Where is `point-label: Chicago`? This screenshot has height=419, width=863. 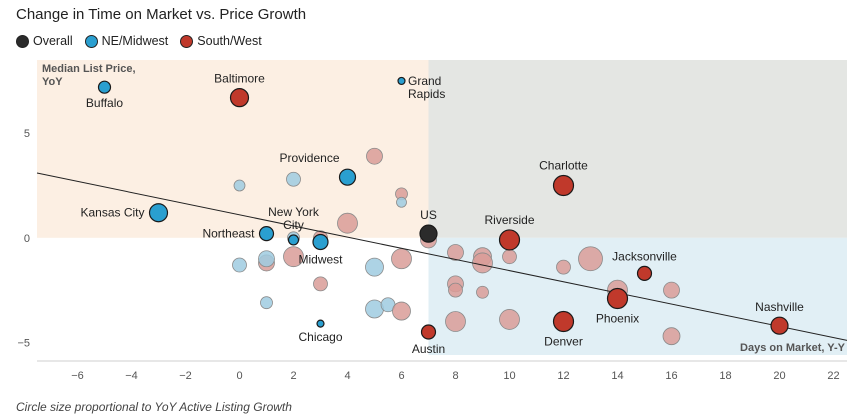 point-label: Chicago is located at coordinates (320, 337).